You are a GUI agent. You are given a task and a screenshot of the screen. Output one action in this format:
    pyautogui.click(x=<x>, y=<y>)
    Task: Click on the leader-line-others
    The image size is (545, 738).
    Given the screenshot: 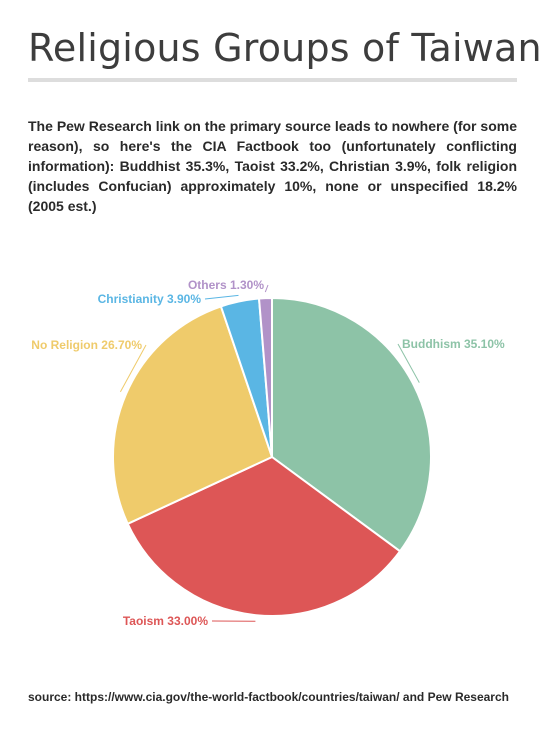 What is the action you would take?
    pyautogui.click(x=266, y=288)
    